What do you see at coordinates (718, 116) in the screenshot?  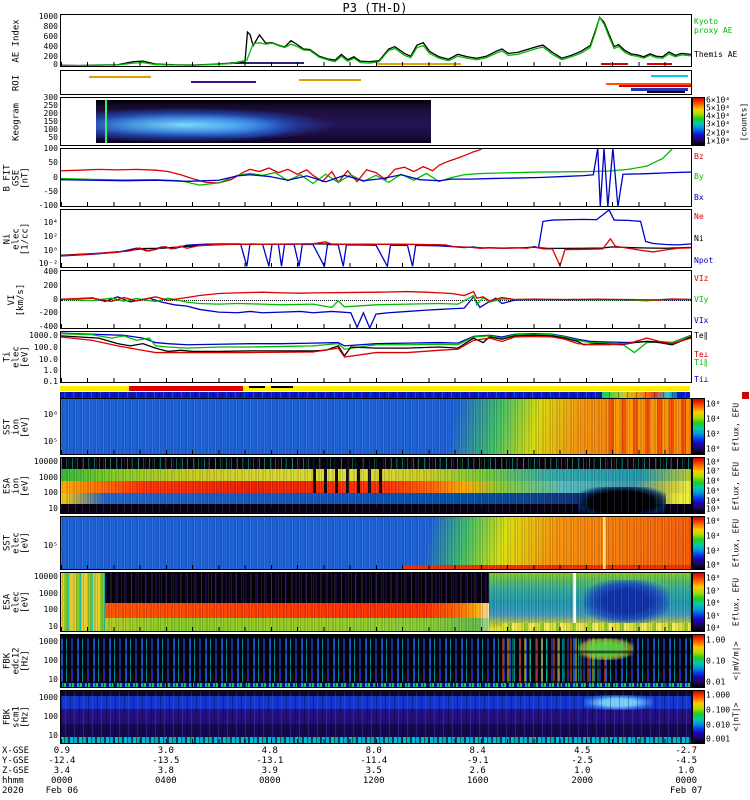 I see `keogram-colorbar-tick: 4×10⁴` at bounding box center [718, 116].